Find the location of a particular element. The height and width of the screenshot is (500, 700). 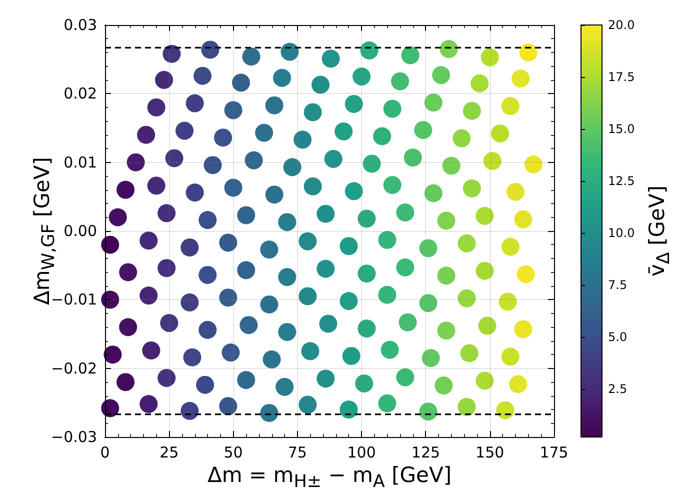

color-bar-label: 5.0 is located at coordinates (618, 337).